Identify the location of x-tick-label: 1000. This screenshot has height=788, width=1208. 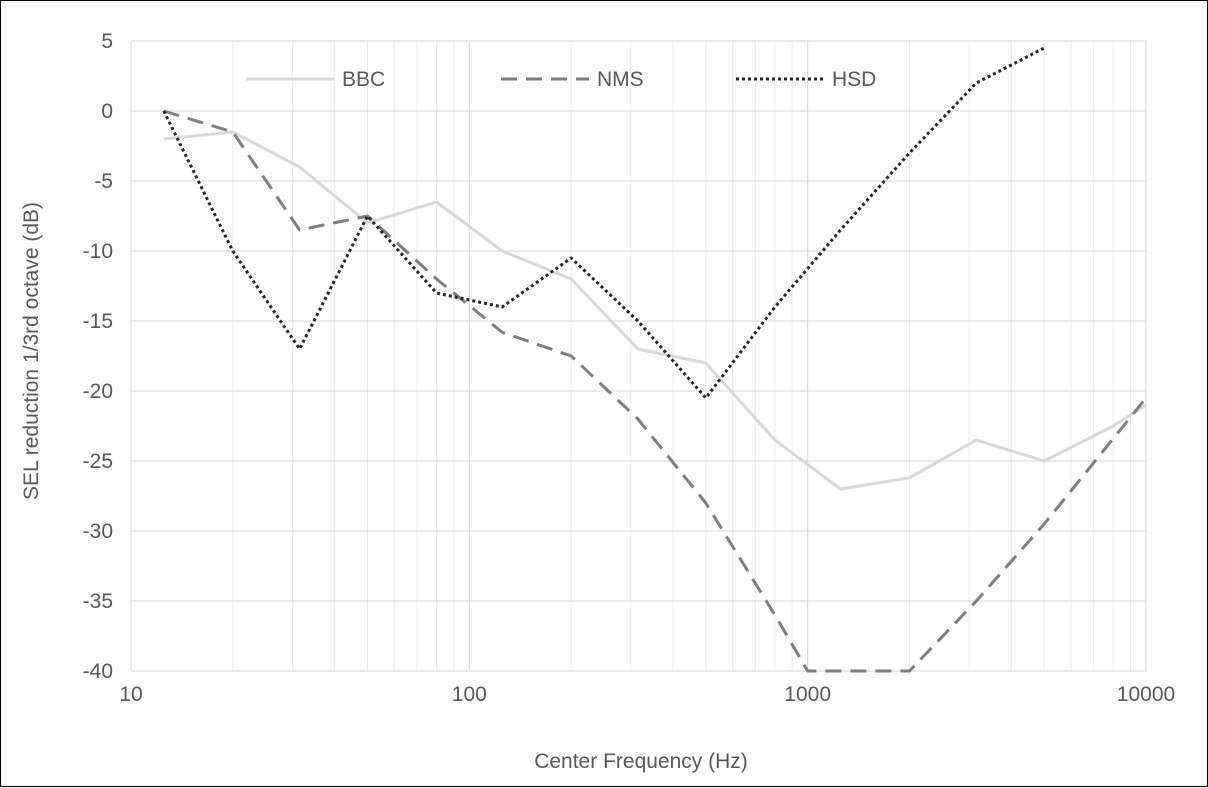
(807, 694).